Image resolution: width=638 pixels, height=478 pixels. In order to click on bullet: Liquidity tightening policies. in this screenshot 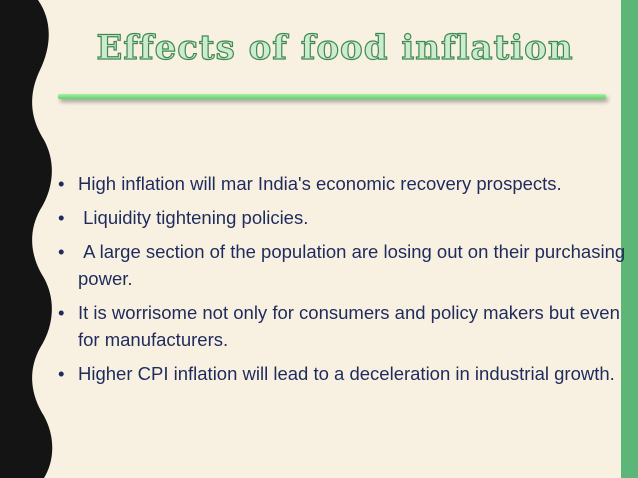, I will do `click(343, 217)`.